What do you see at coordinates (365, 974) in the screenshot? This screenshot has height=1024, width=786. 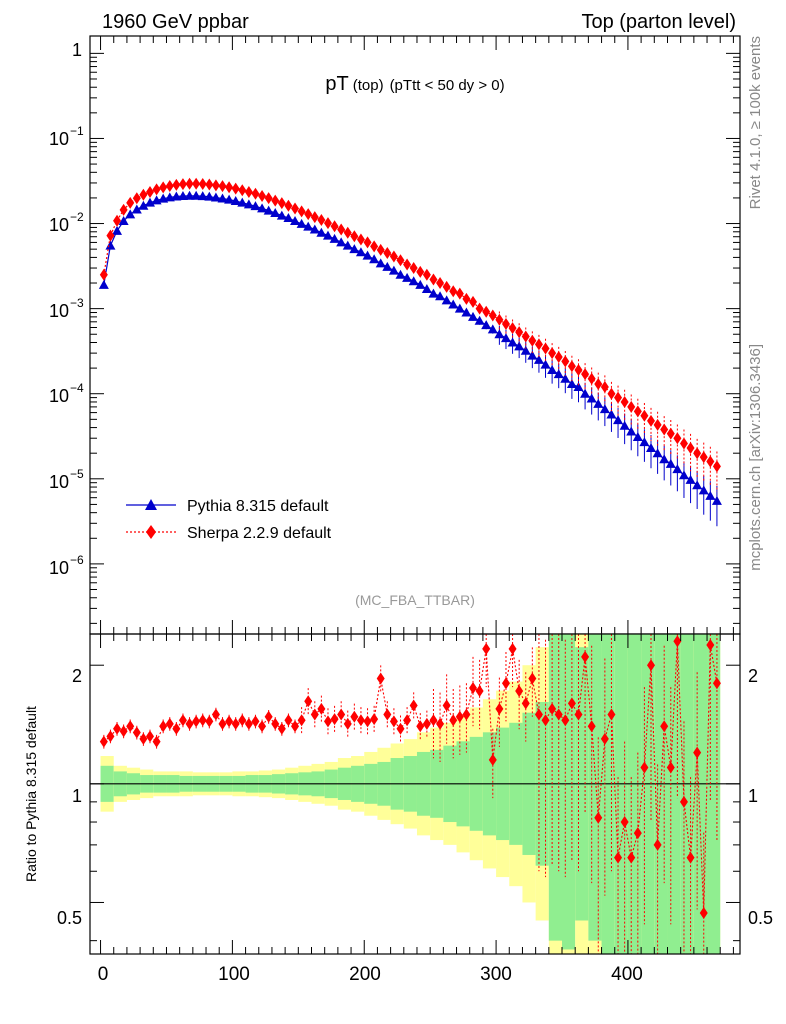 I see `x-tick-label-200: 200` at bounding box center [365, 974].